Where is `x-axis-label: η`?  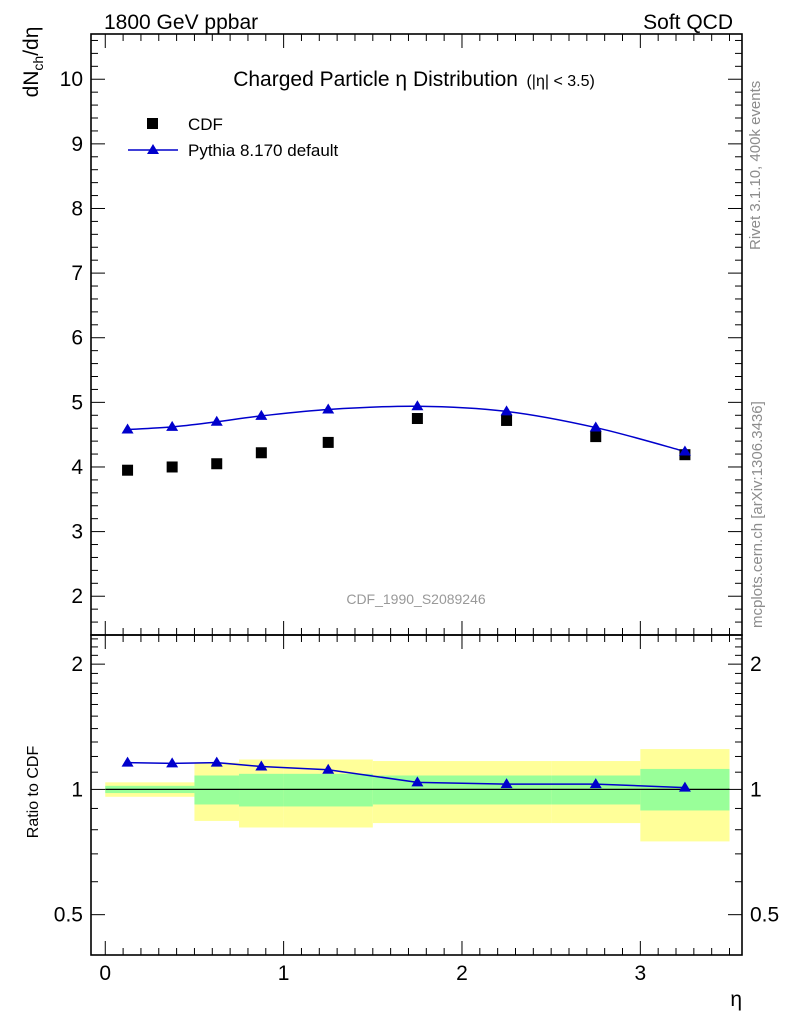
x-axis-label: η is located at coordinates (736, 999).